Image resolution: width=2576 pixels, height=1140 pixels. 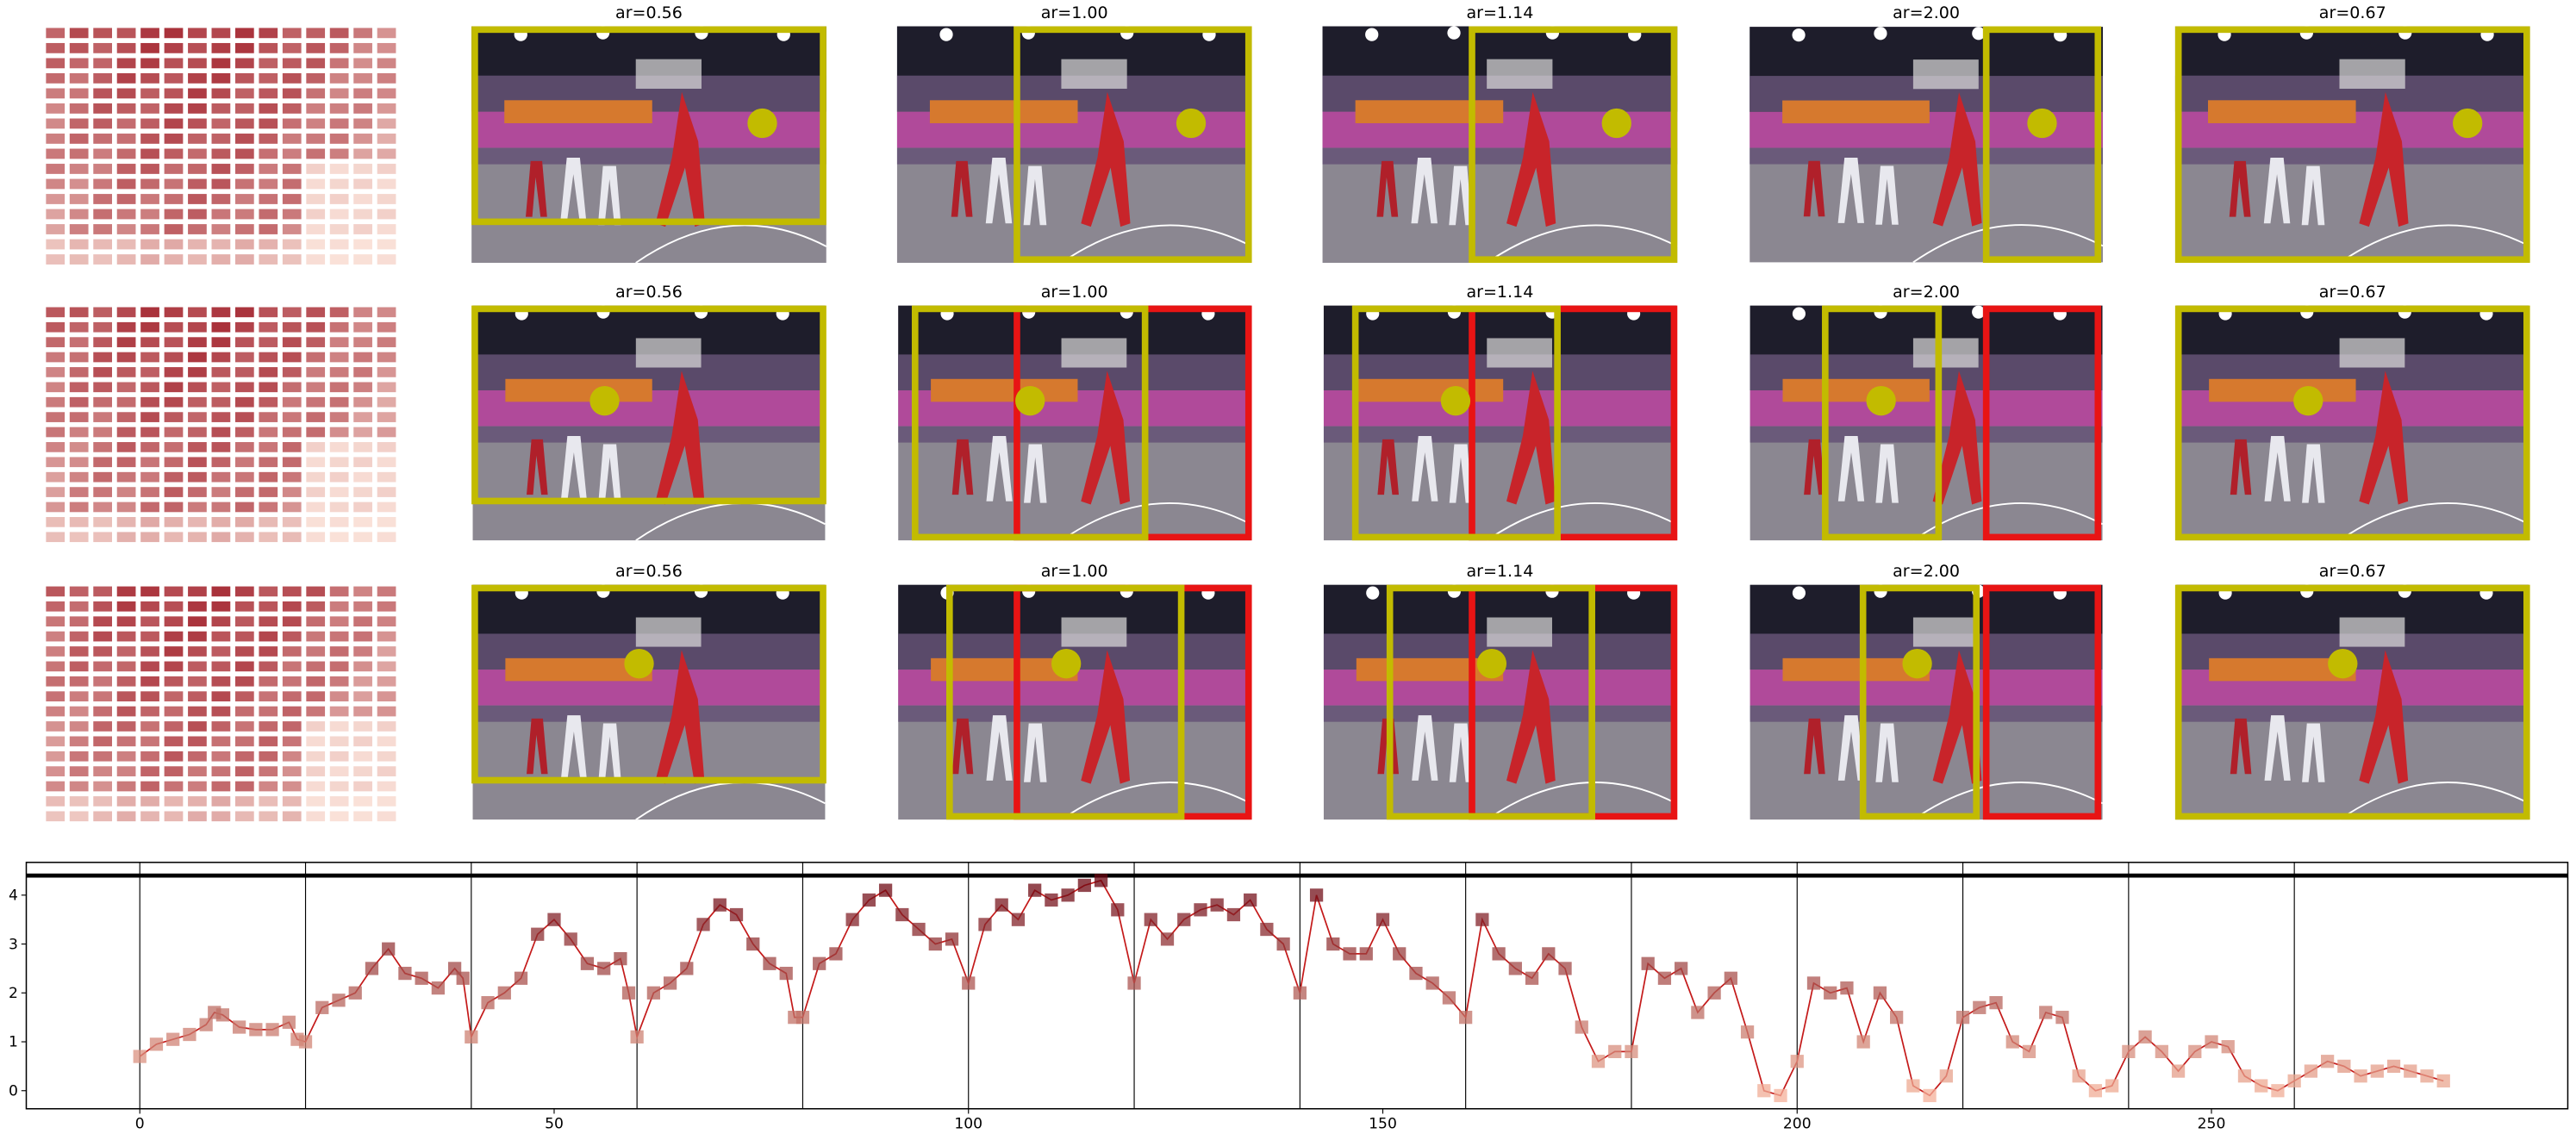 I want to click on x-tick-label: 50, so click(x=554, y=1124).